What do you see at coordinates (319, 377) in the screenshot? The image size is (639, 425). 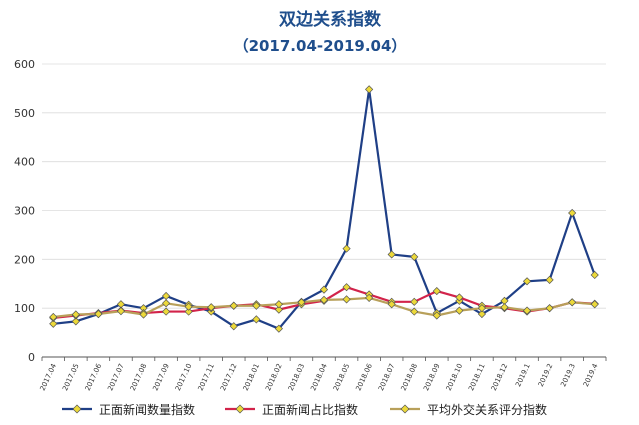 I see `x-tick-label: 2018.04` at bounding box center [319, 377].